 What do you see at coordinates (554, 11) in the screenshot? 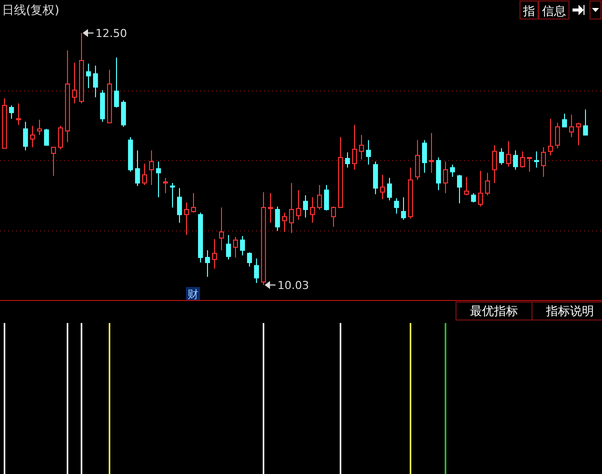
I see `text: 信息` at bounding box center [554, 11].